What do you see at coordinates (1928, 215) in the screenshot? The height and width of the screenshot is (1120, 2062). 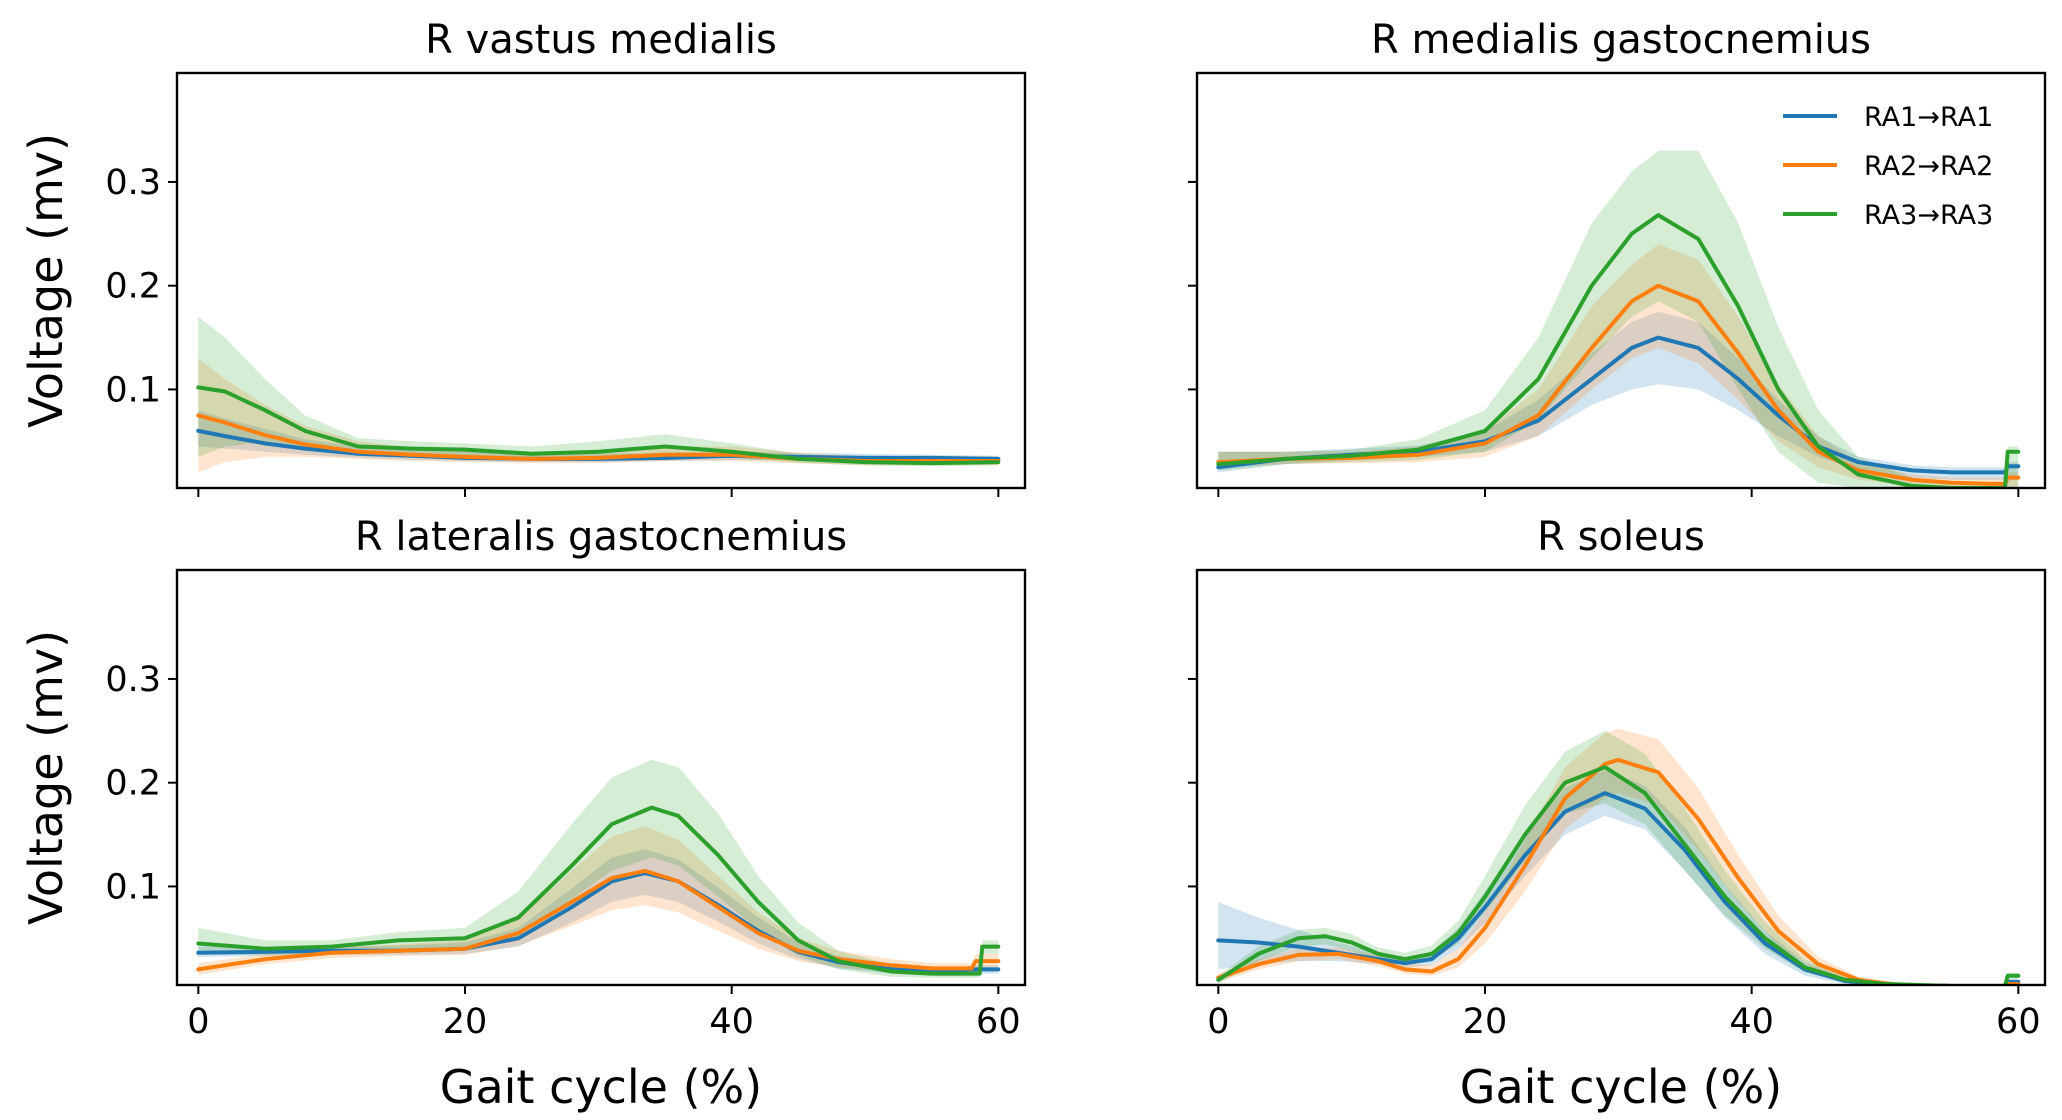 I see `legend-label-3: RA3→RA3` at bounding box center [1928, 215].